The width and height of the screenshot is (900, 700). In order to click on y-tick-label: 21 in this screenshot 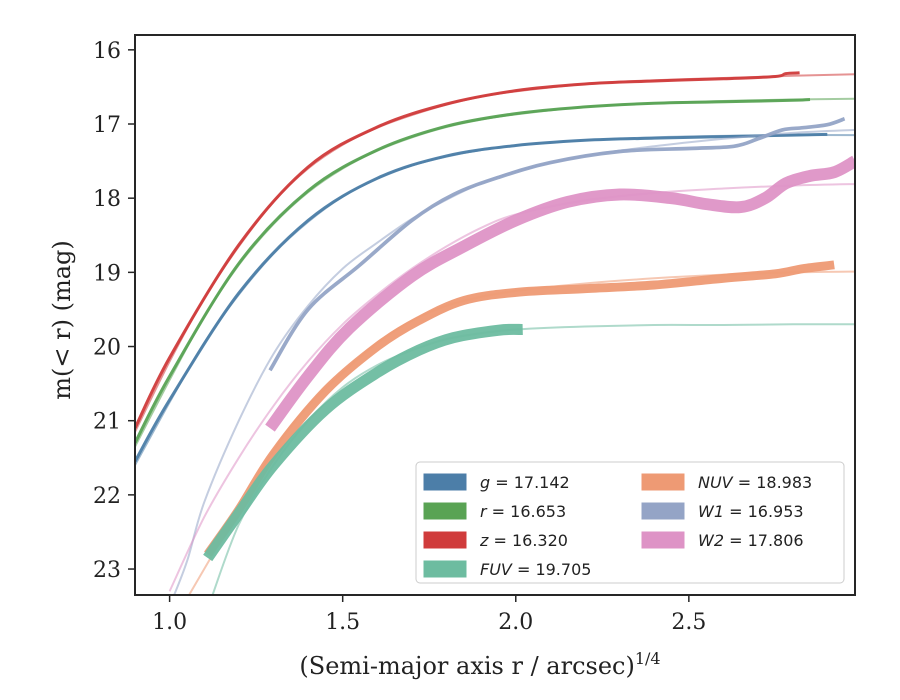, I will do `click(107, 422)`.